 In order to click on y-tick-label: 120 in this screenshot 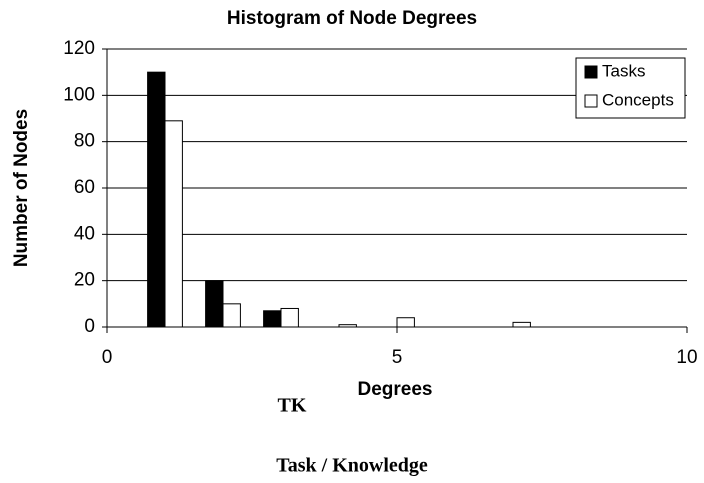, I will do `click(79, 48)`.